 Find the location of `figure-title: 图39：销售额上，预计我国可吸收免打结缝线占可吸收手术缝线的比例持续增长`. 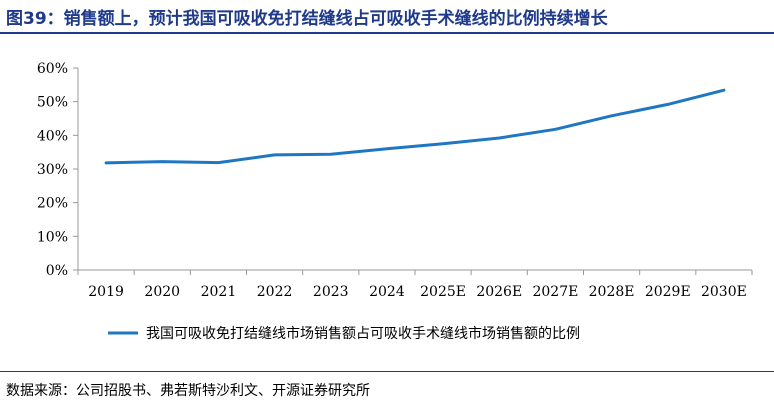

figure-title: 图39：销售额上，预计我国可吸收免打结缝线占可吸收手术缝线的比例持续增长 is located at coordinates (307, 16).